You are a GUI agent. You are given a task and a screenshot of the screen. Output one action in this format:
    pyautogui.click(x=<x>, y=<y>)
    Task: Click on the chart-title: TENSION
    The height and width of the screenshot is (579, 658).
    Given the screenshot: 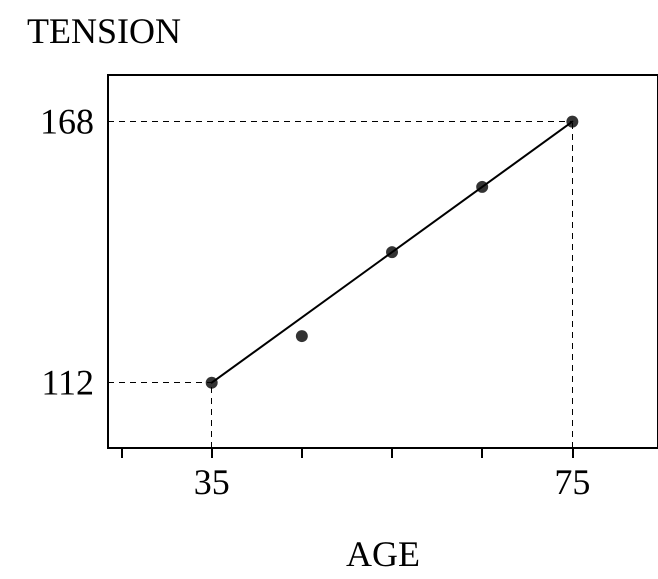 What is the action you would take?
    pyautogui.click(x=104, y=31)
    